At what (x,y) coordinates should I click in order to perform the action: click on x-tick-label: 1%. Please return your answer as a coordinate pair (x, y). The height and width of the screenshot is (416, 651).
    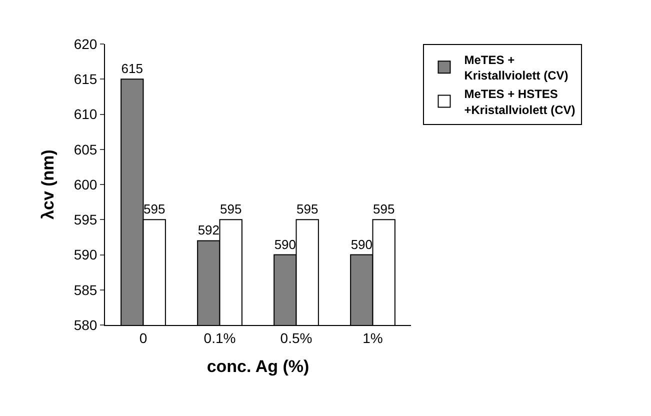
    Looking at the image, I should click on (372, 338).